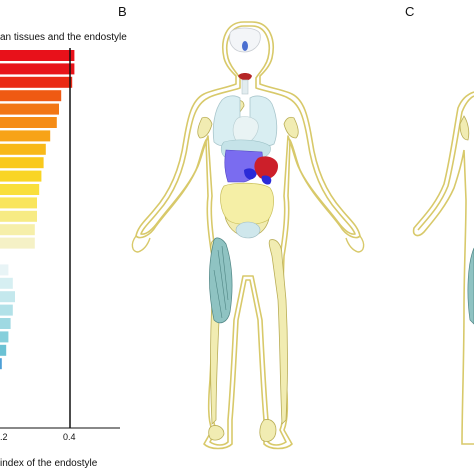  What do you see at coordinates (470, 286) in the screenshot?
I see `thigh-muscle-c` at bounding box center [470, 286].